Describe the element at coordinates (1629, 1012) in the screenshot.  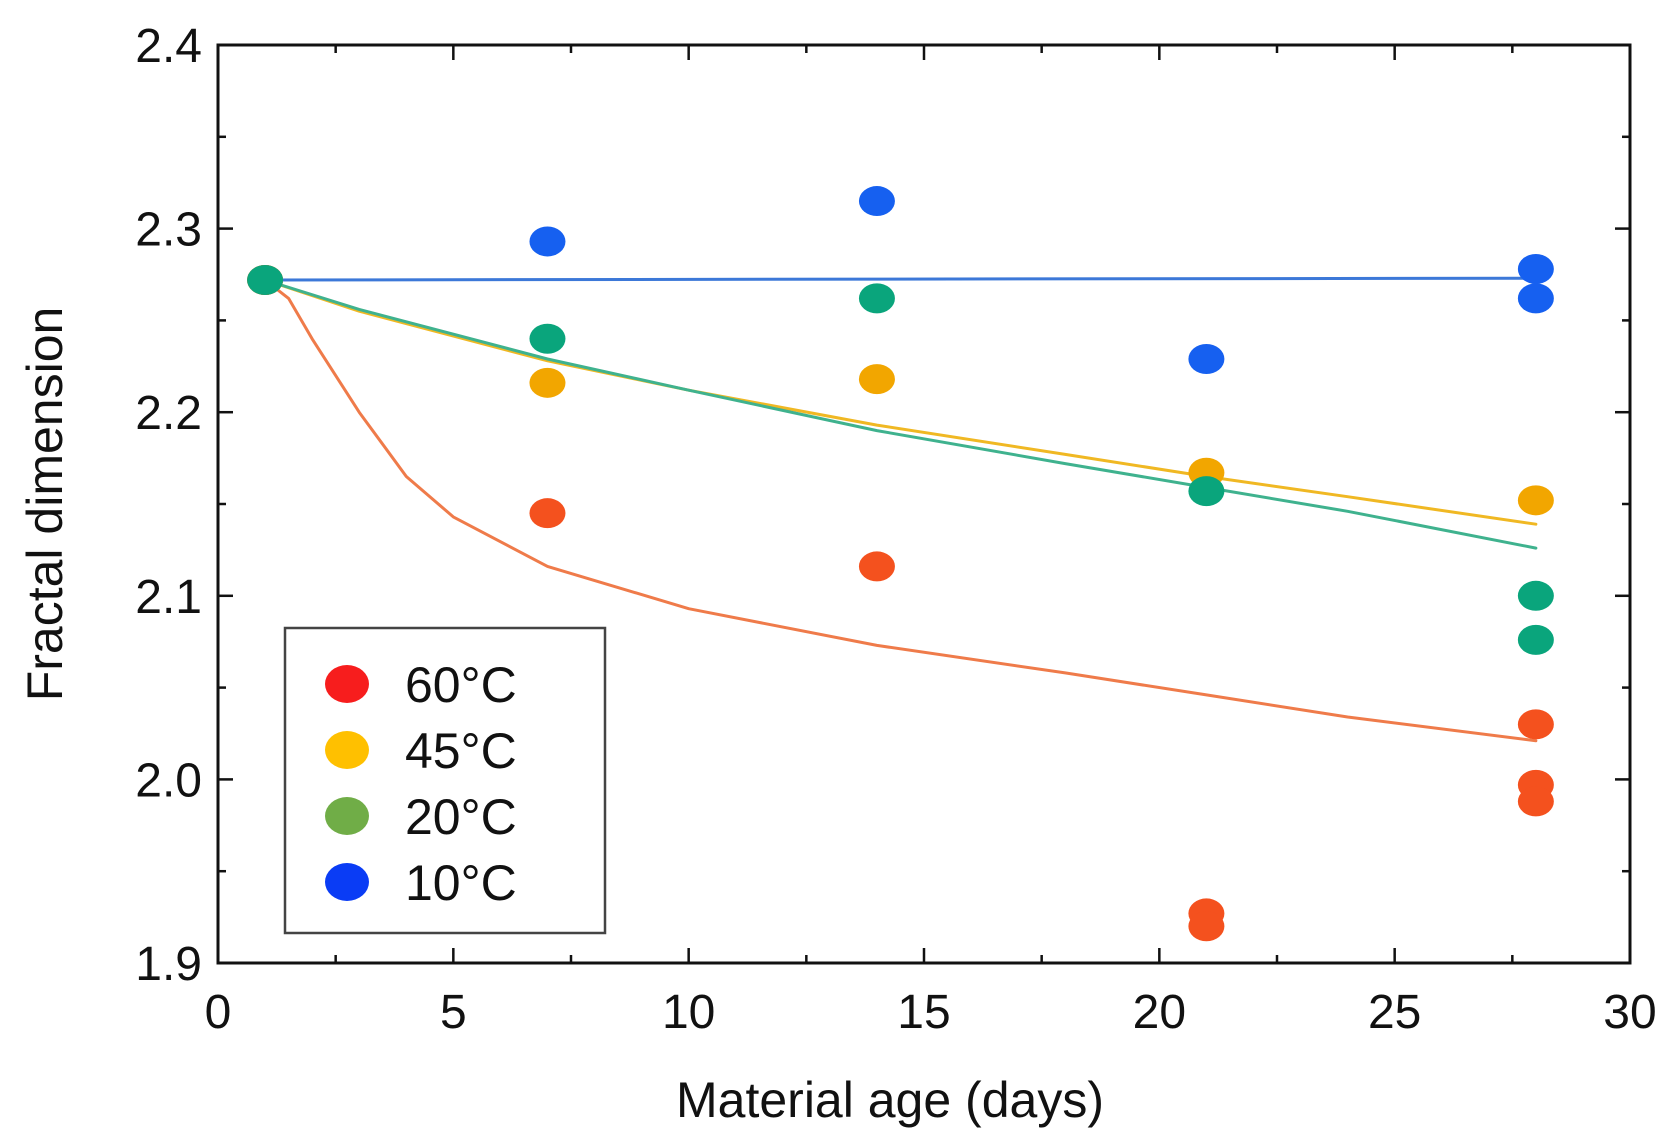
I see `x-tick-label: 30` at that location.